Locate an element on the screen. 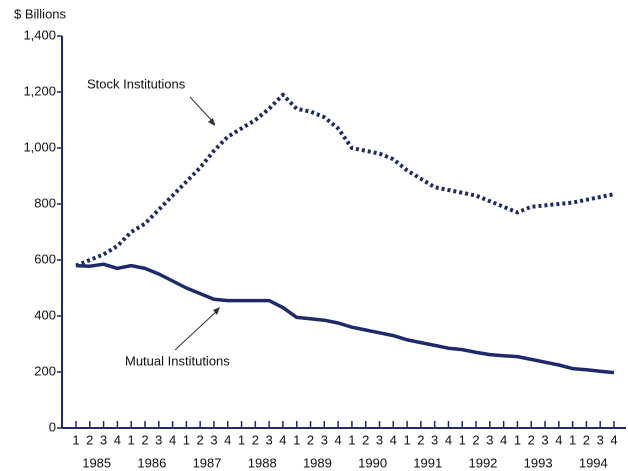 The image size is (628, 471). series-annotation: Mutual Institutions is located at coordinates (177, 360).